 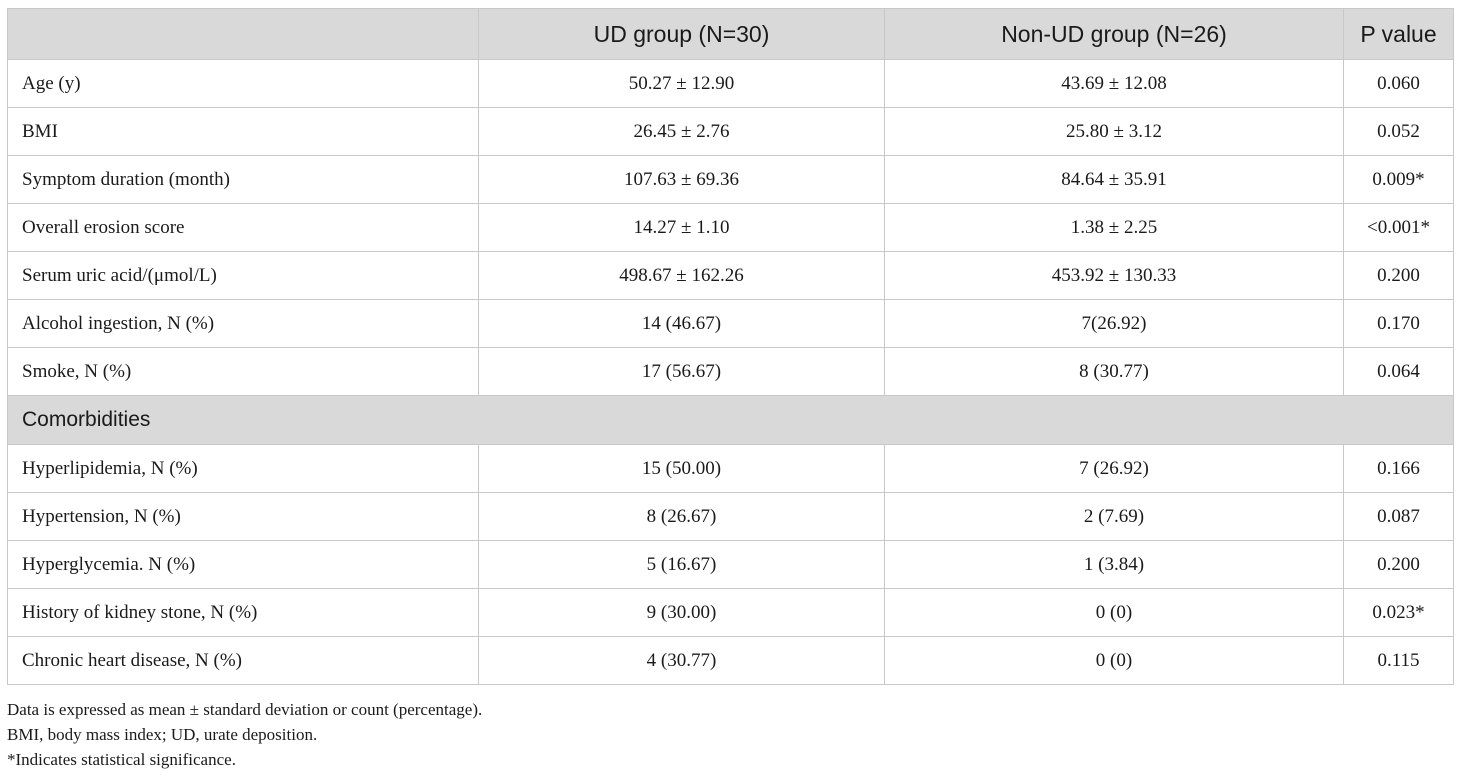 I want to click on header-cell-non-ud-group: Non-UD group (N=26), so click(x=1114, y=34).